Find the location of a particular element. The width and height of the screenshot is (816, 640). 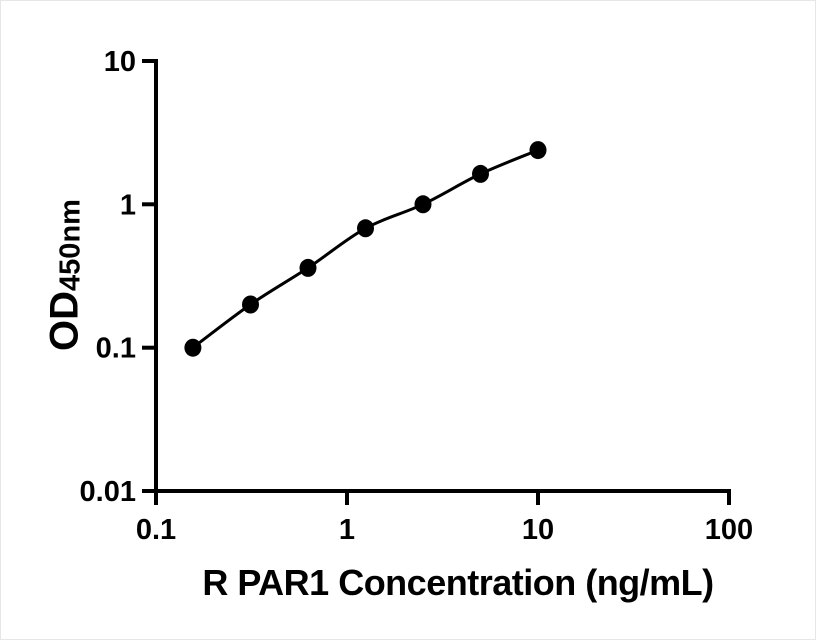

y-axis-title: OD450nm is located at coordinates (64, 275).